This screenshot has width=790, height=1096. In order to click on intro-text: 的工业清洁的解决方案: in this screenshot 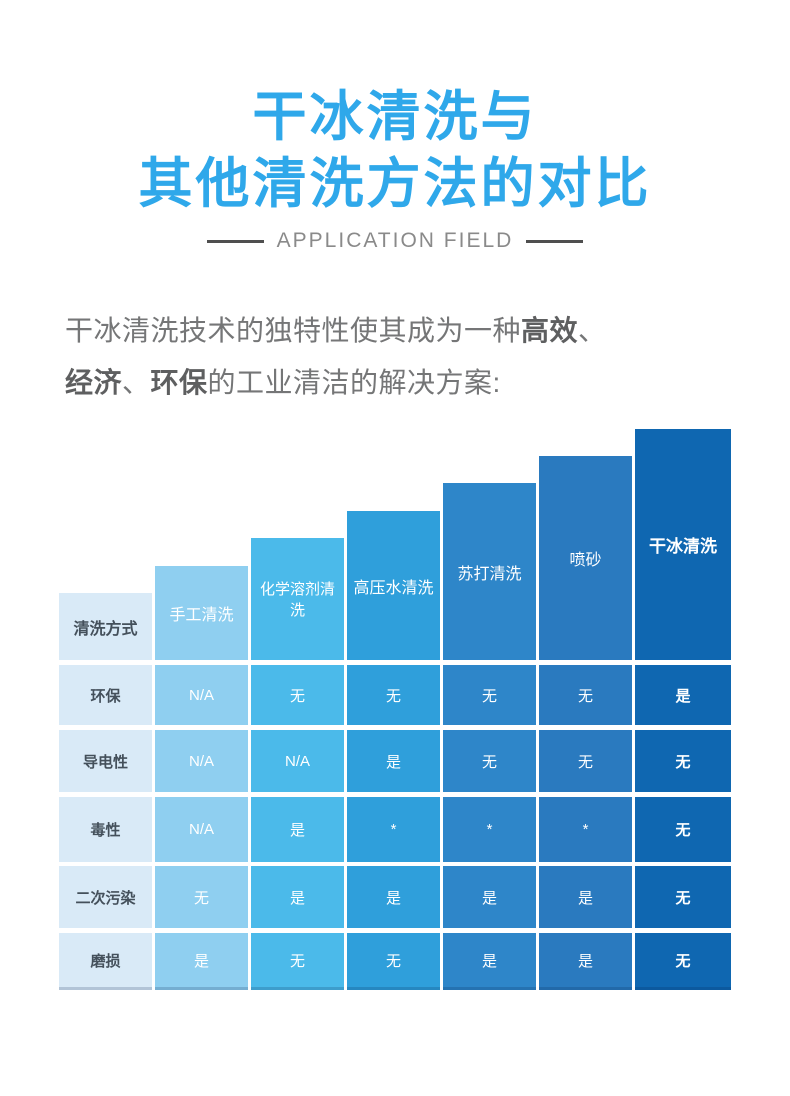, I will do `click(354, 382)`.